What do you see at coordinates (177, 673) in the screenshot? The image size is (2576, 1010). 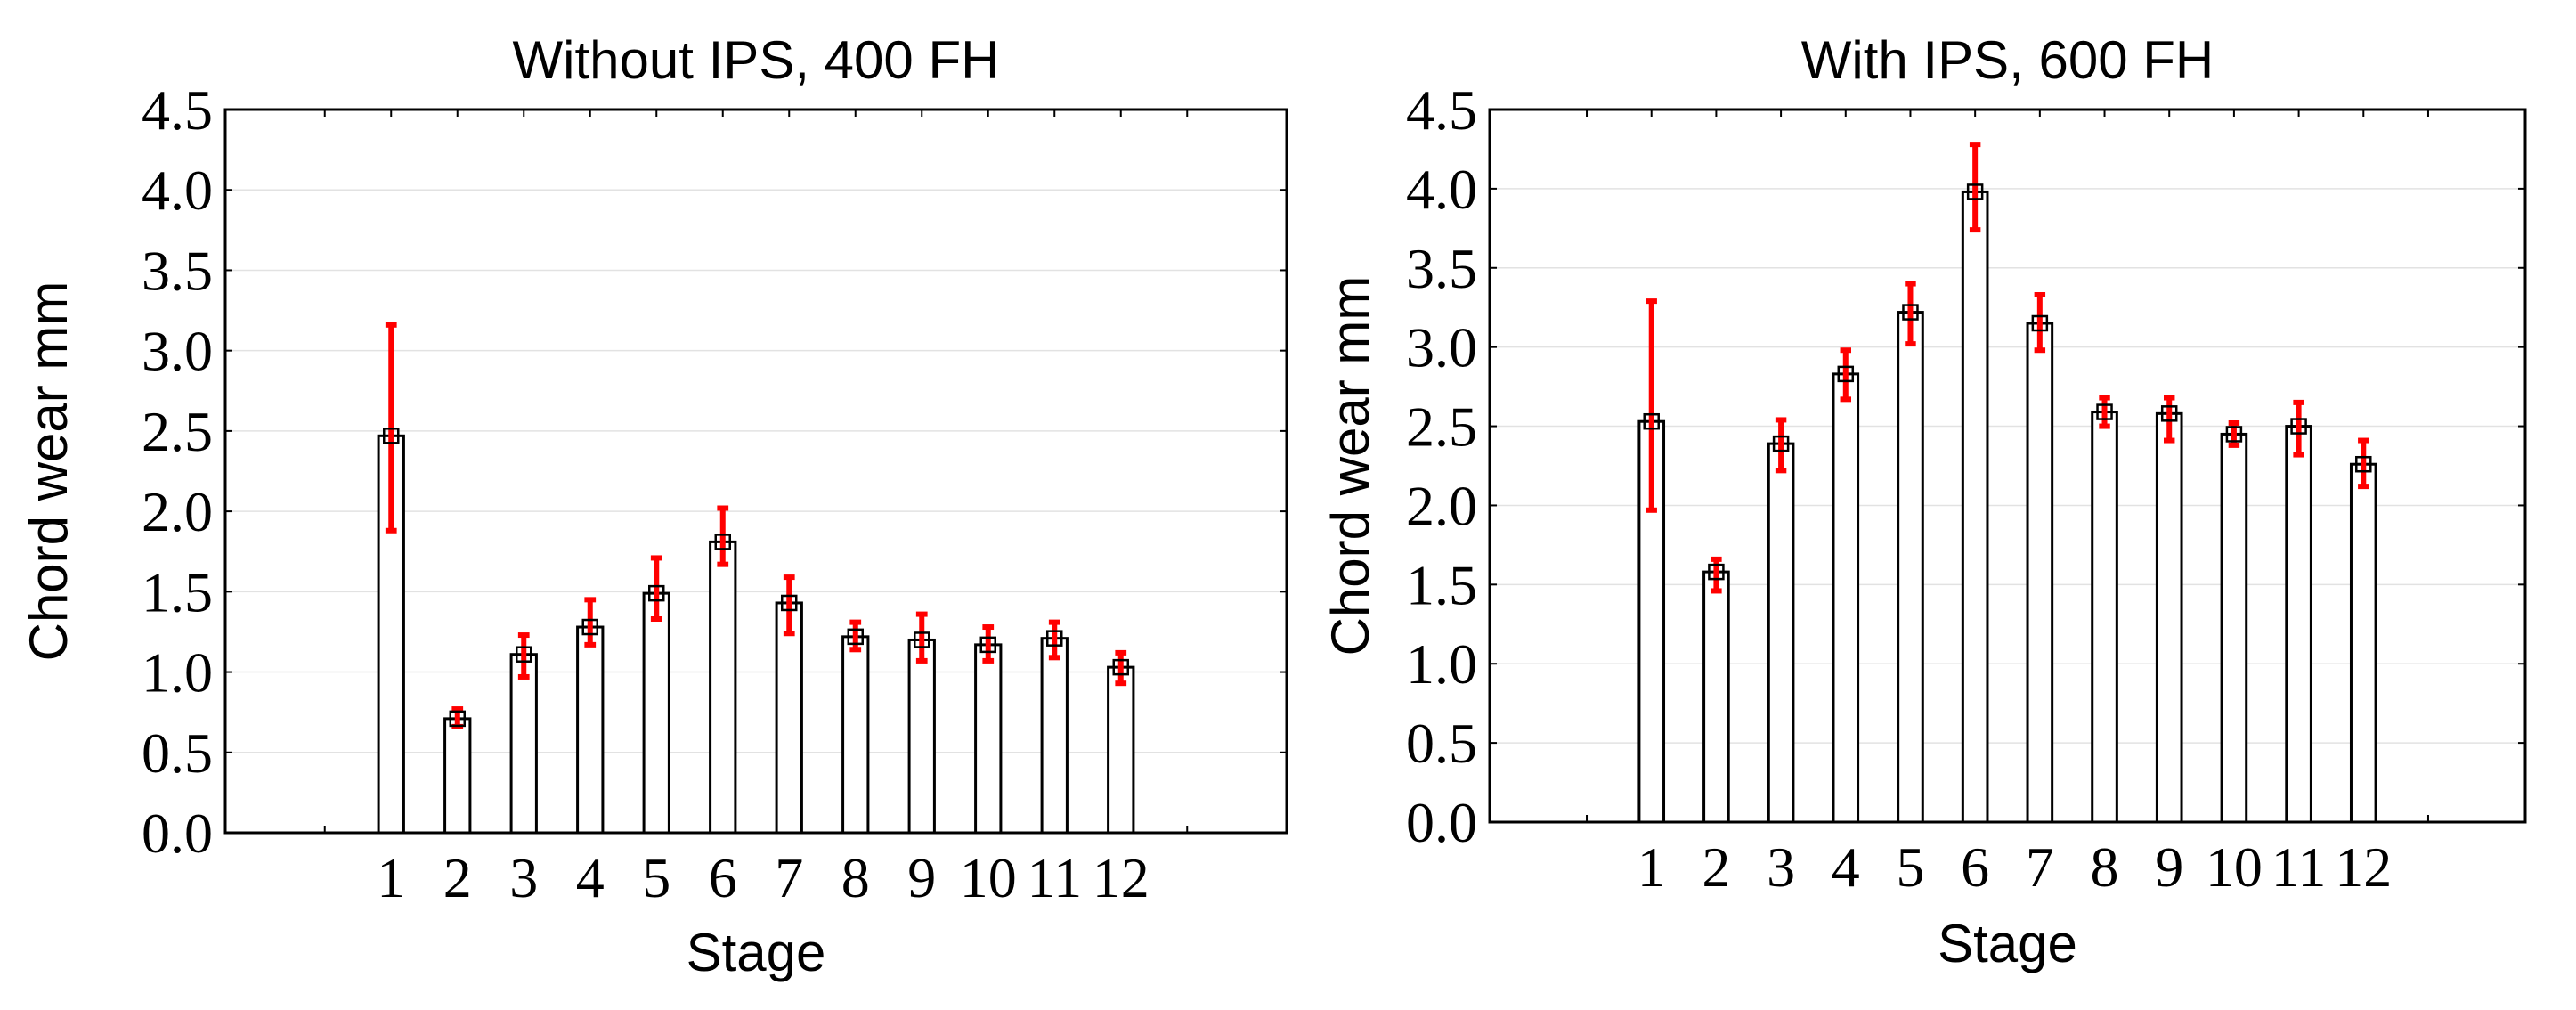 I see `y-tick-label: 1.0` at bounding box center [177, 673].